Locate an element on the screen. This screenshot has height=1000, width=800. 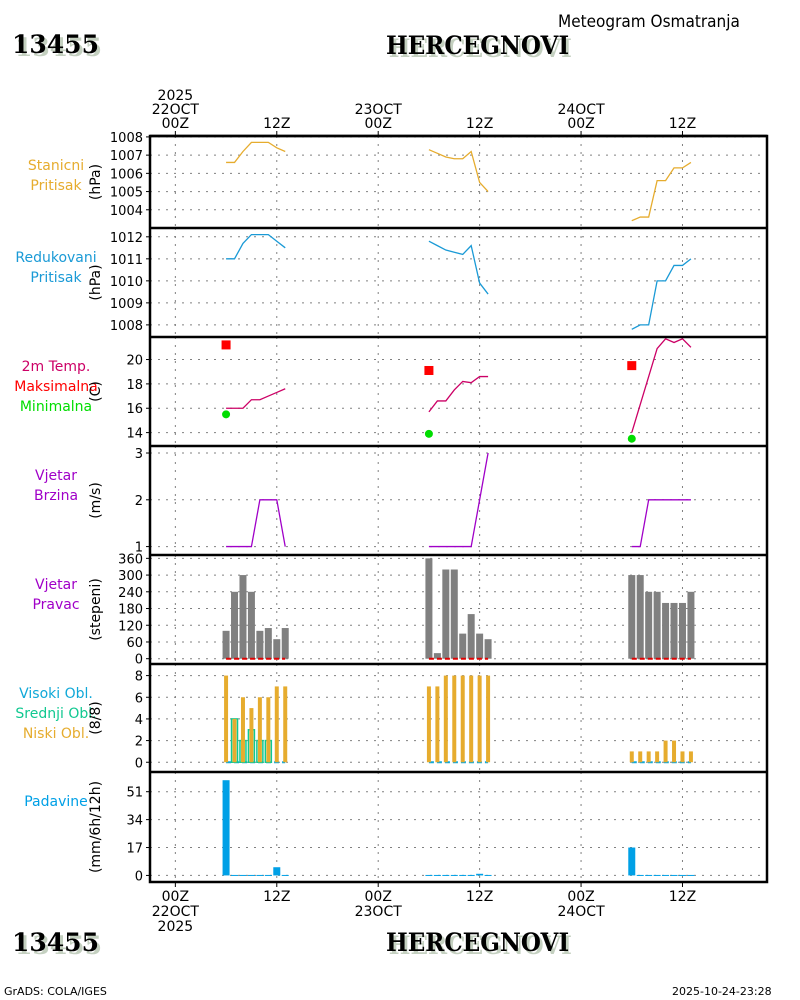
y-axis-label: (8/8) is located at coordinates (96, 717).